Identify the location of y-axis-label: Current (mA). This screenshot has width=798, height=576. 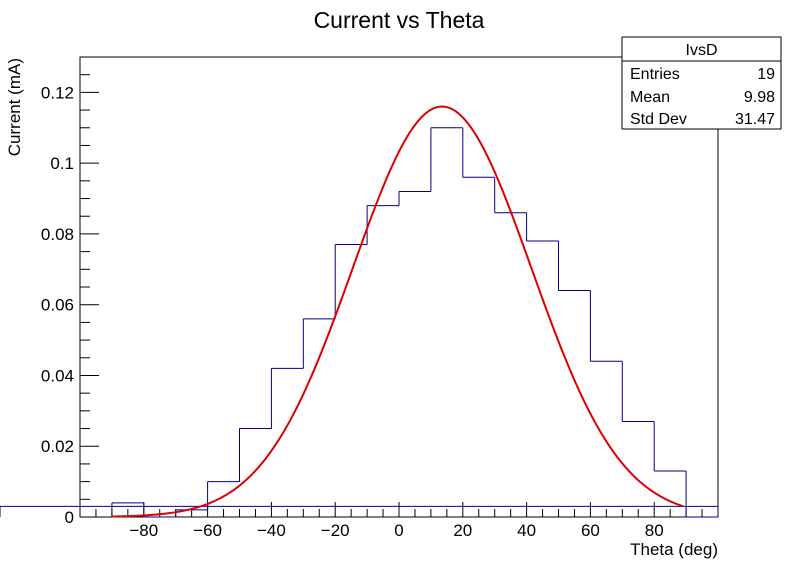
(14, 107).